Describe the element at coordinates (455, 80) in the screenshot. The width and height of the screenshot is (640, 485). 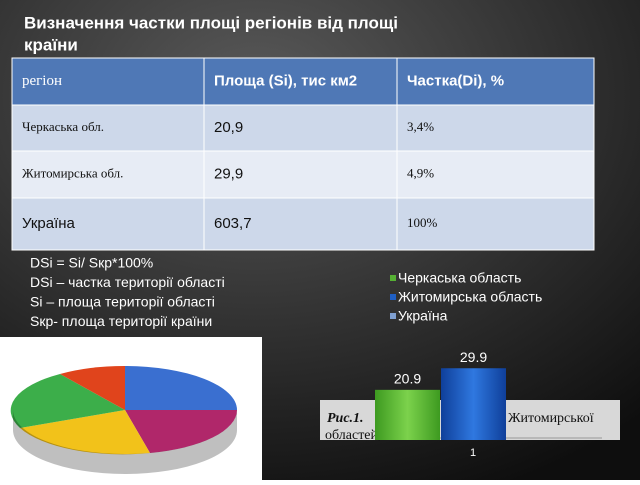
I see `header-cell: Частка(Di), %` at that location.